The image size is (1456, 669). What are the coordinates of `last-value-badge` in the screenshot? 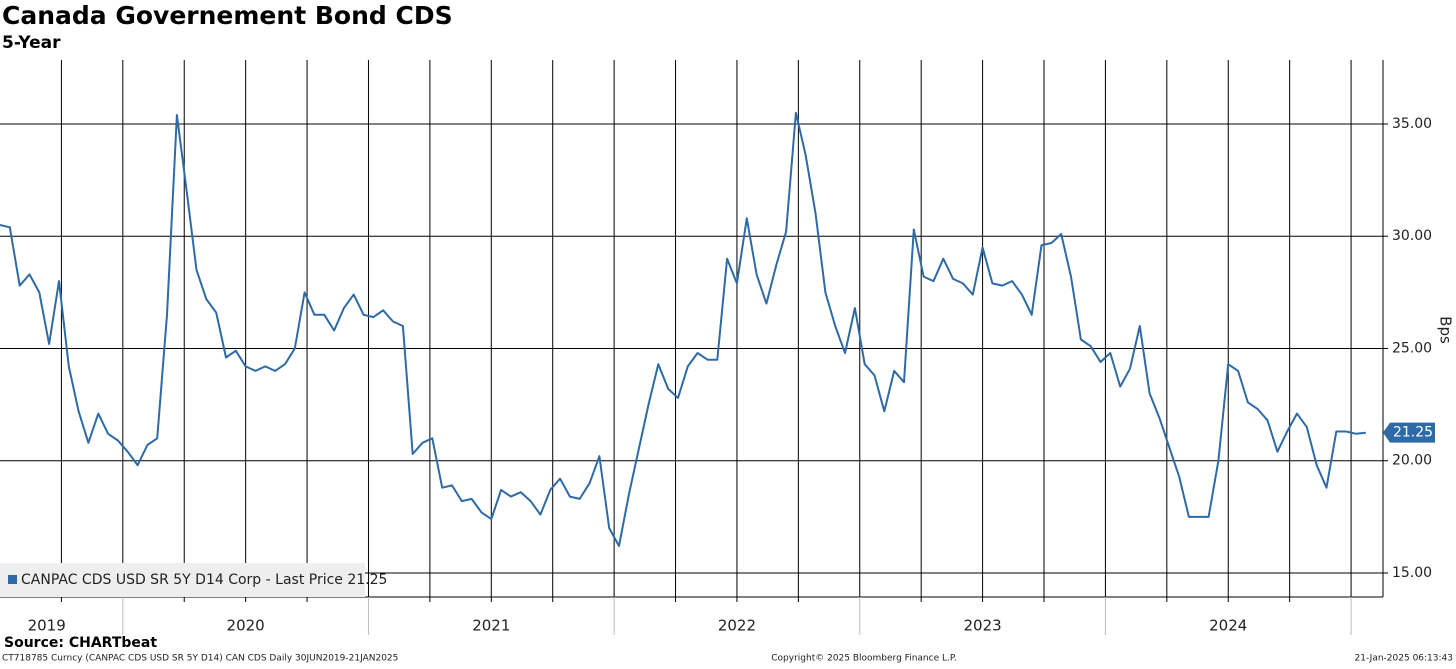 It's located at (1409, 432).